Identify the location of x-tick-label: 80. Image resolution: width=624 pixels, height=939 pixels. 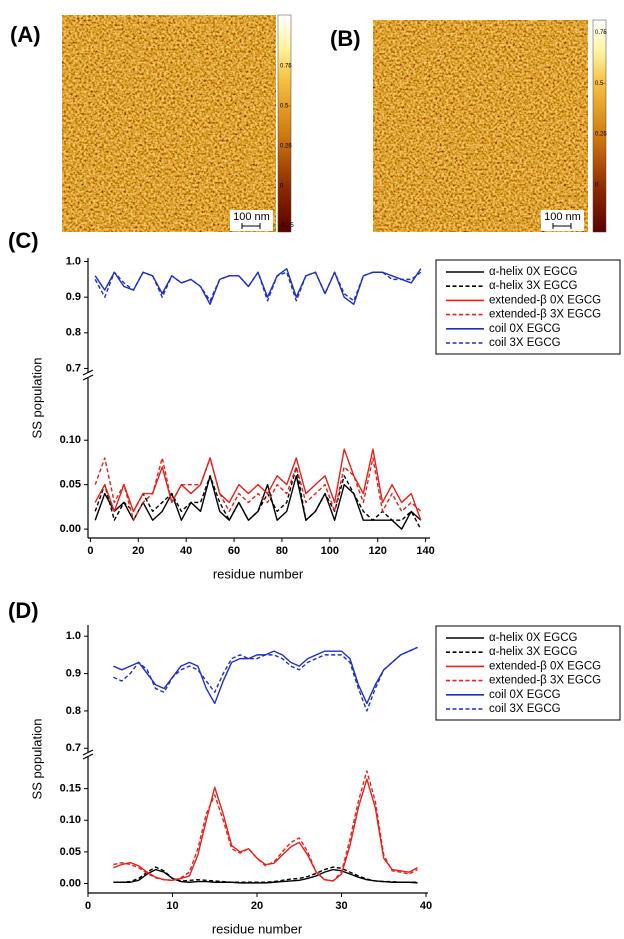
(282, 551).